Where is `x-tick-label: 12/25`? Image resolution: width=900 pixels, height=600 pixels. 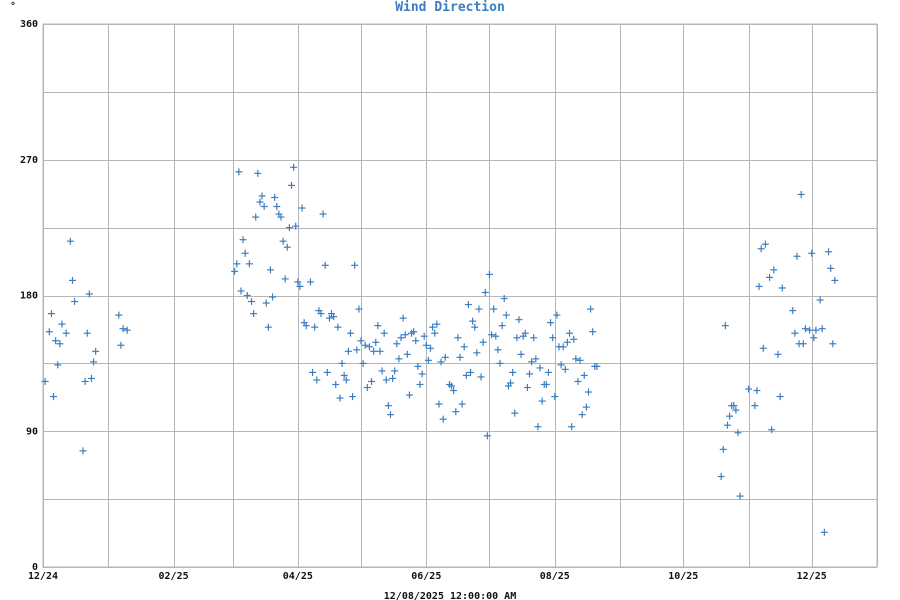
x-tick-label: 12/25 is located at coordinates (812, 576).